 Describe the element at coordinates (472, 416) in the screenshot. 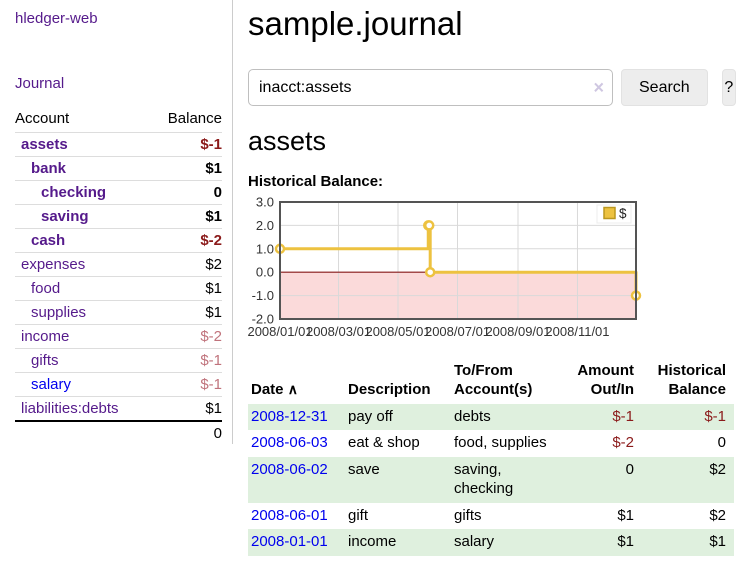

I see `transaction-accounts: debts` at that location.